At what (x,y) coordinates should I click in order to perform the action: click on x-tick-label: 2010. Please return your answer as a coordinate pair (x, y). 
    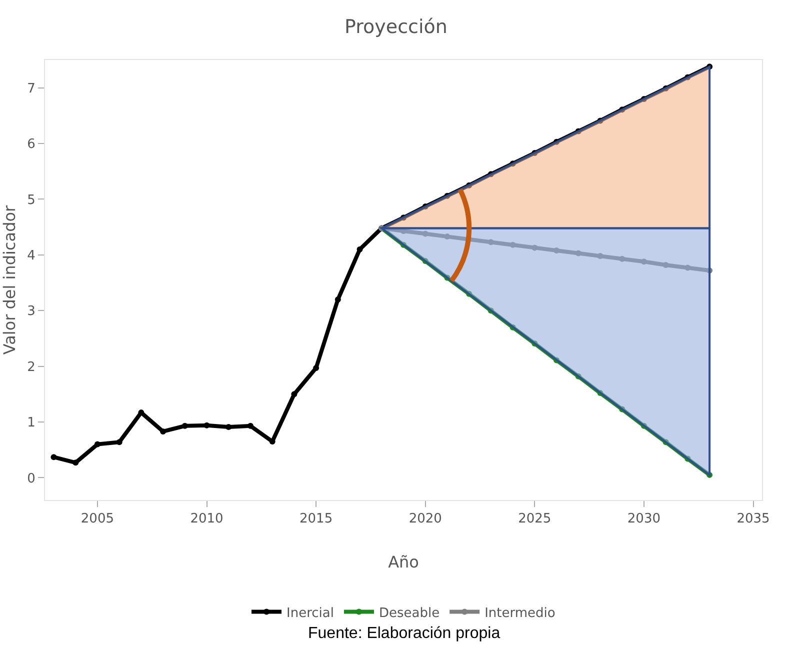
    Looking at the image, I should click on (207, 519).